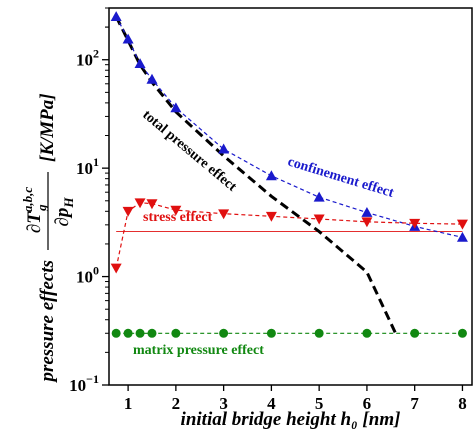 The width and height of the screenshot is (474, 431). I want to click on annotation-matrix-pressure-effect: matrix pressure effect, so click(198, 350).